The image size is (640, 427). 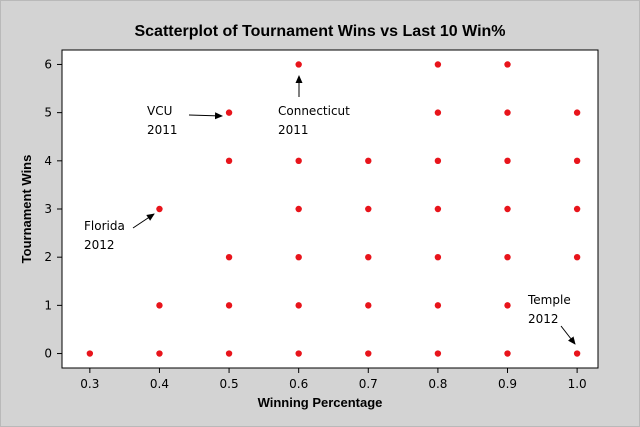 What do you see at coordinates (577, 384) in the screenshot?
I see `x-tick-label: 1.0` at bounding box center [577, 384].